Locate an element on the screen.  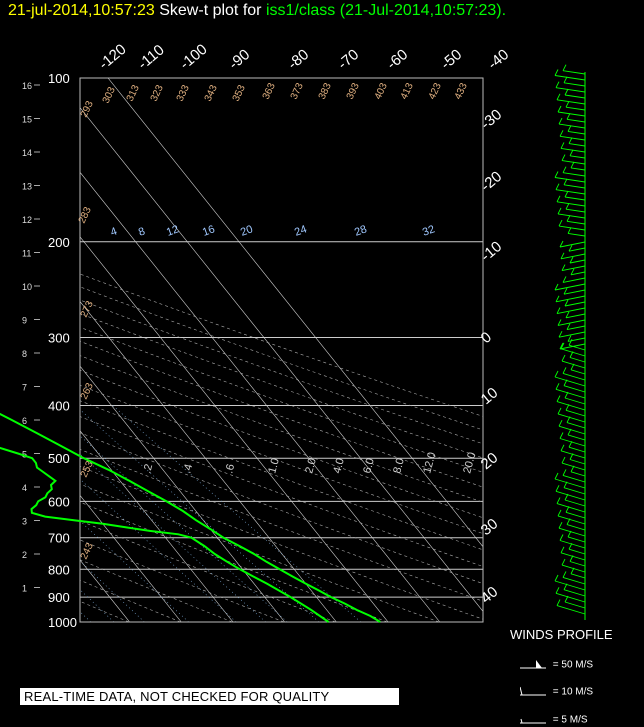
pressure-label-700: 700 is located at coordinates (59, 538).